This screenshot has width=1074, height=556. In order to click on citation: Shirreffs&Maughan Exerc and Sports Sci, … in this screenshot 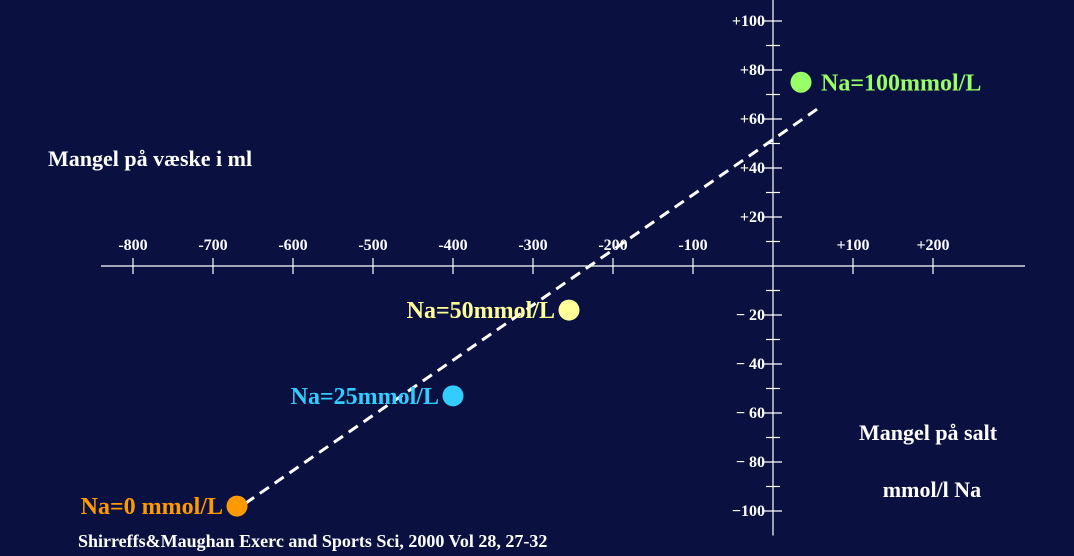, I will do `click(312, 541)`.